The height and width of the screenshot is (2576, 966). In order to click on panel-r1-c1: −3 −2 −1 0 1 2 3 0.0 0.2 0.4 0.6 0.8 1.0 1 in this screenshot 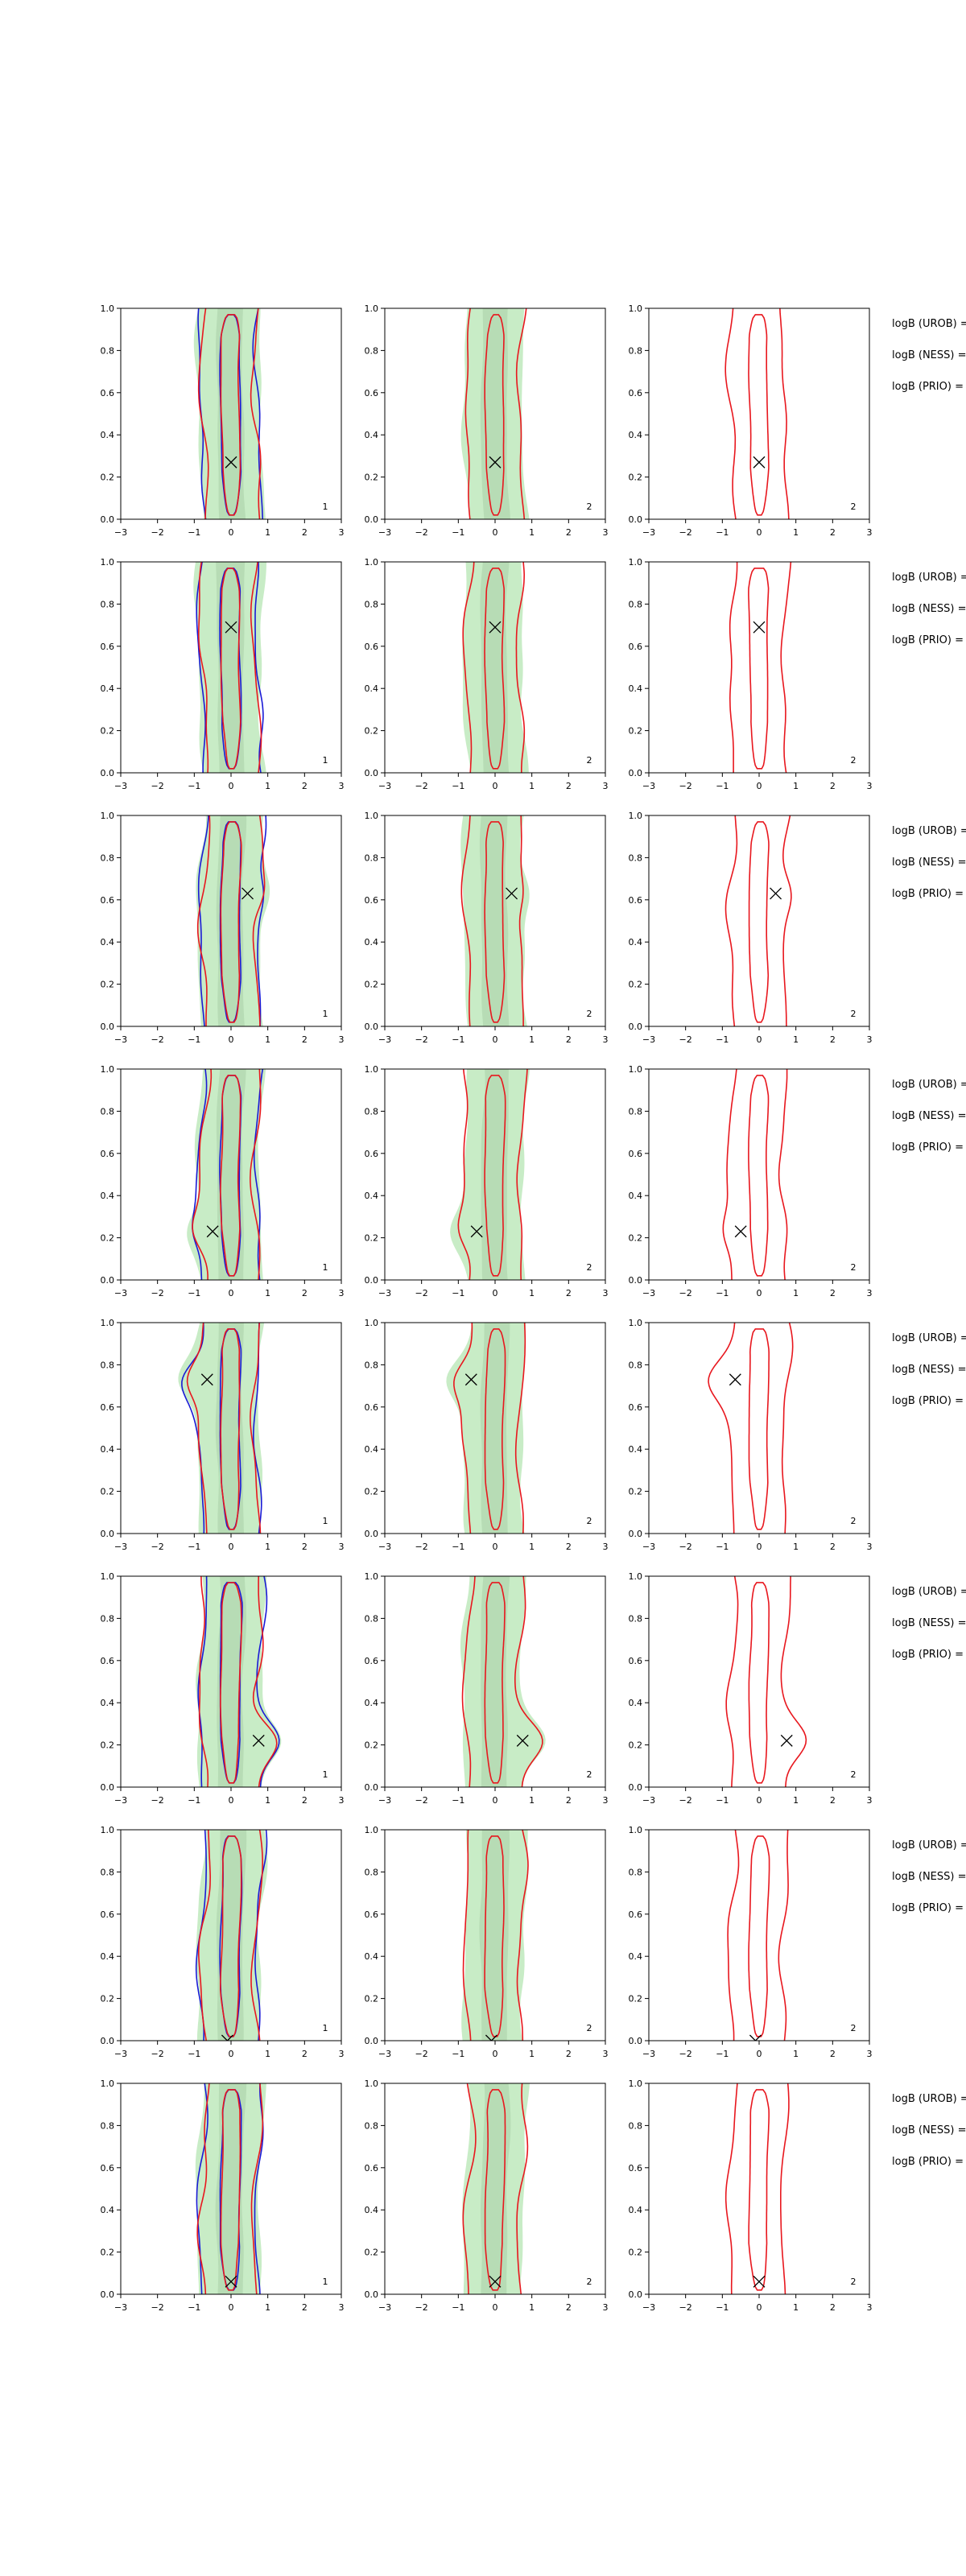, I will do `click(223, 421)`.